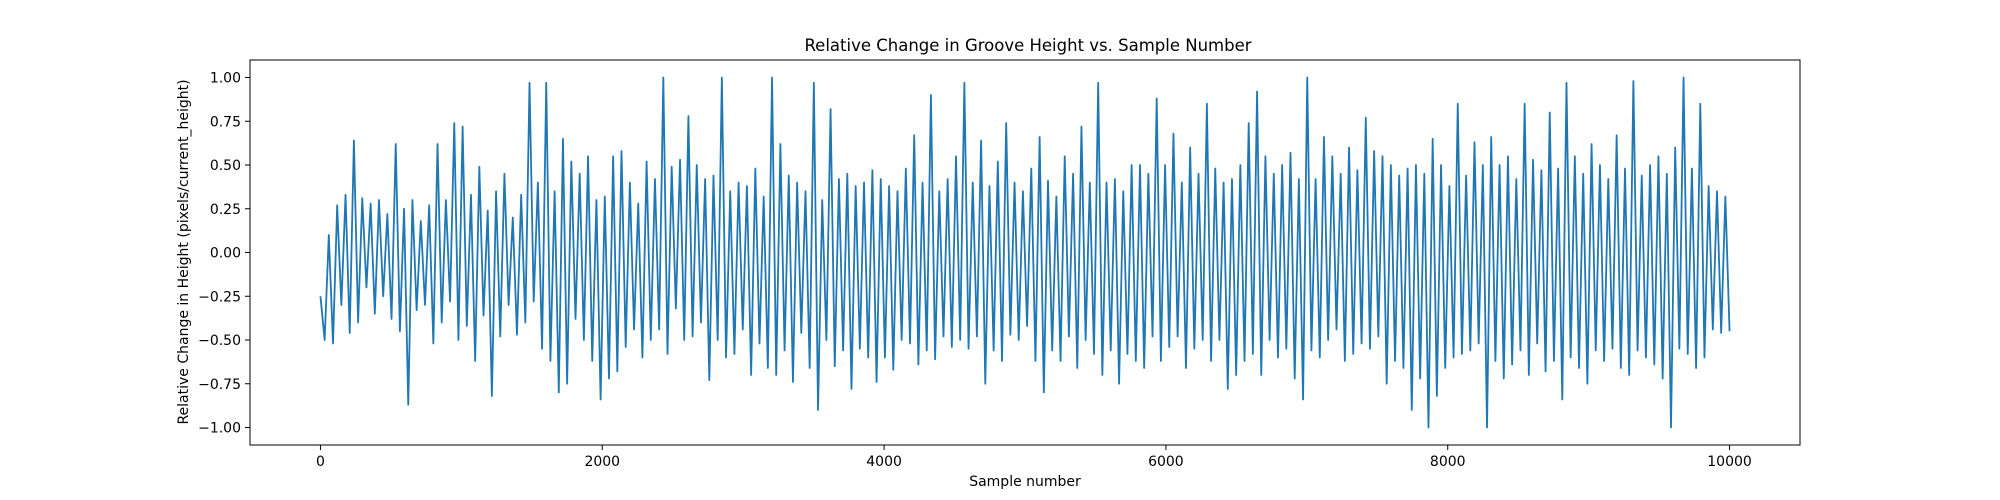 Image resolution: width=2000 pixels, height=500 pixels. Describe the element at coordinates (602, 462) in the screenshot. I see `x-tick-label: 2000` at that location.